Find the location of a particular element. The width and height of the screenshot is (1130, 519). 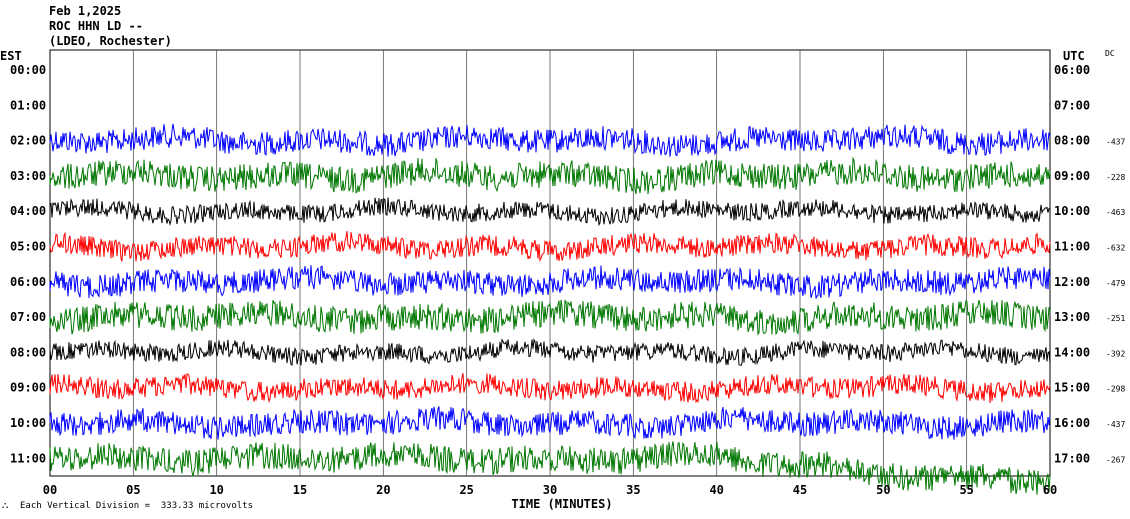

dc-value-label: -228 is located at coordinates (1115, 177).